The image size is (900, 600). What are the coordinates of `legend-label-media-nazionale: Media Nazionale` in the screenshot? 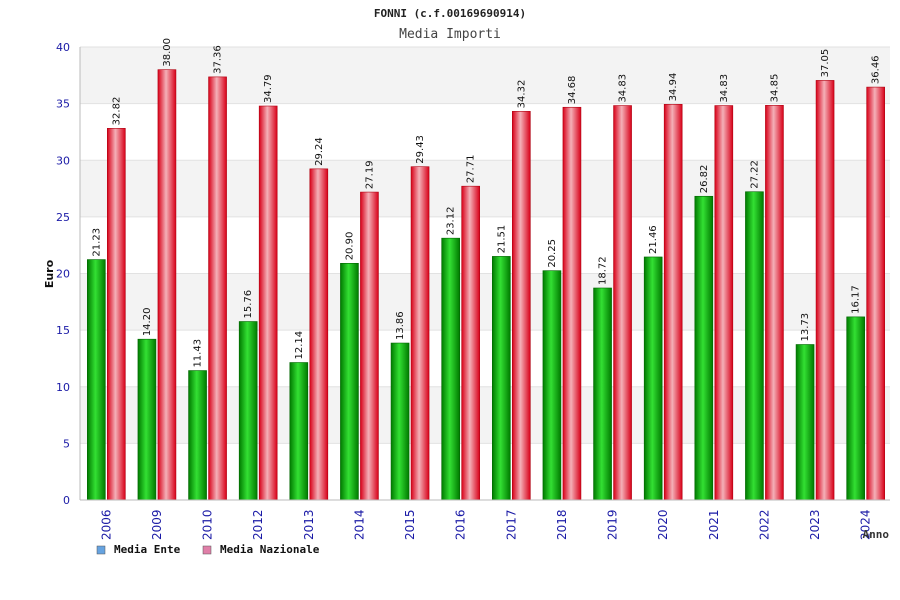 It's located at (270, 549).